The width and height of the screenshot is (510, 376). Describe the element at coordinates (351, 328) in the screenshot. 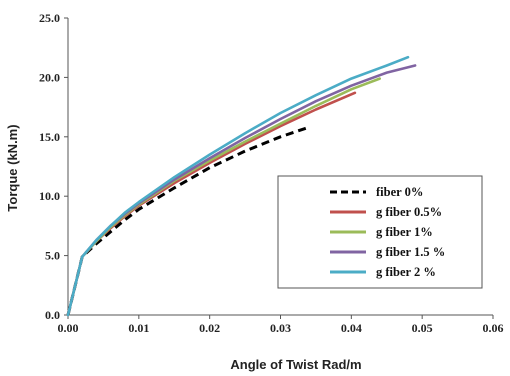

I see `x-tick-label: 0.04` at that location.